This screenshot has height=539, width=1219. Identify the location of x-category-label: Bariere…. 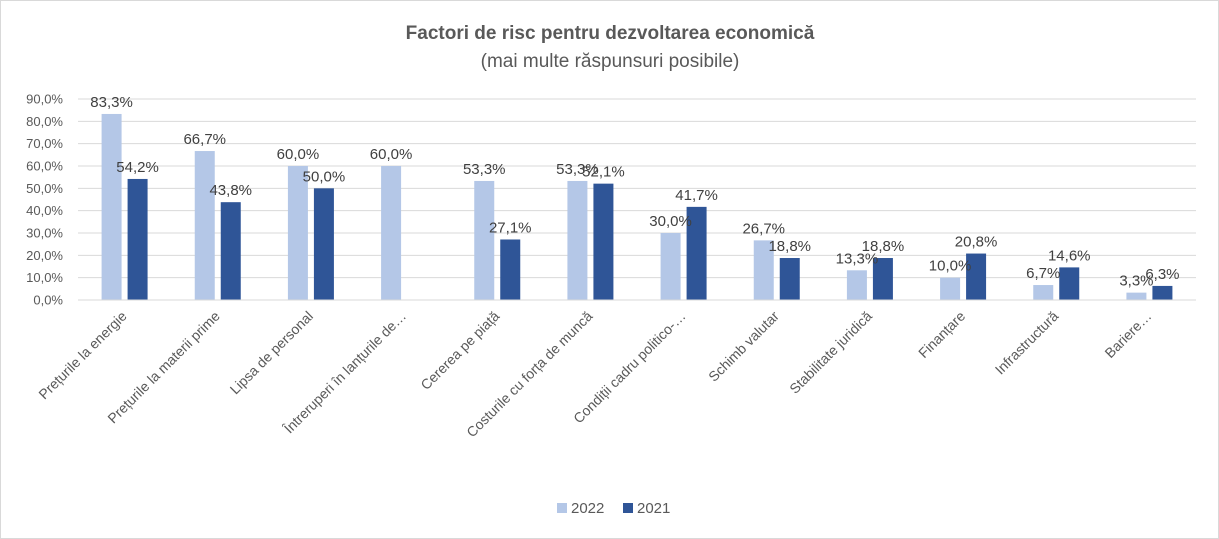
(1127, 334).